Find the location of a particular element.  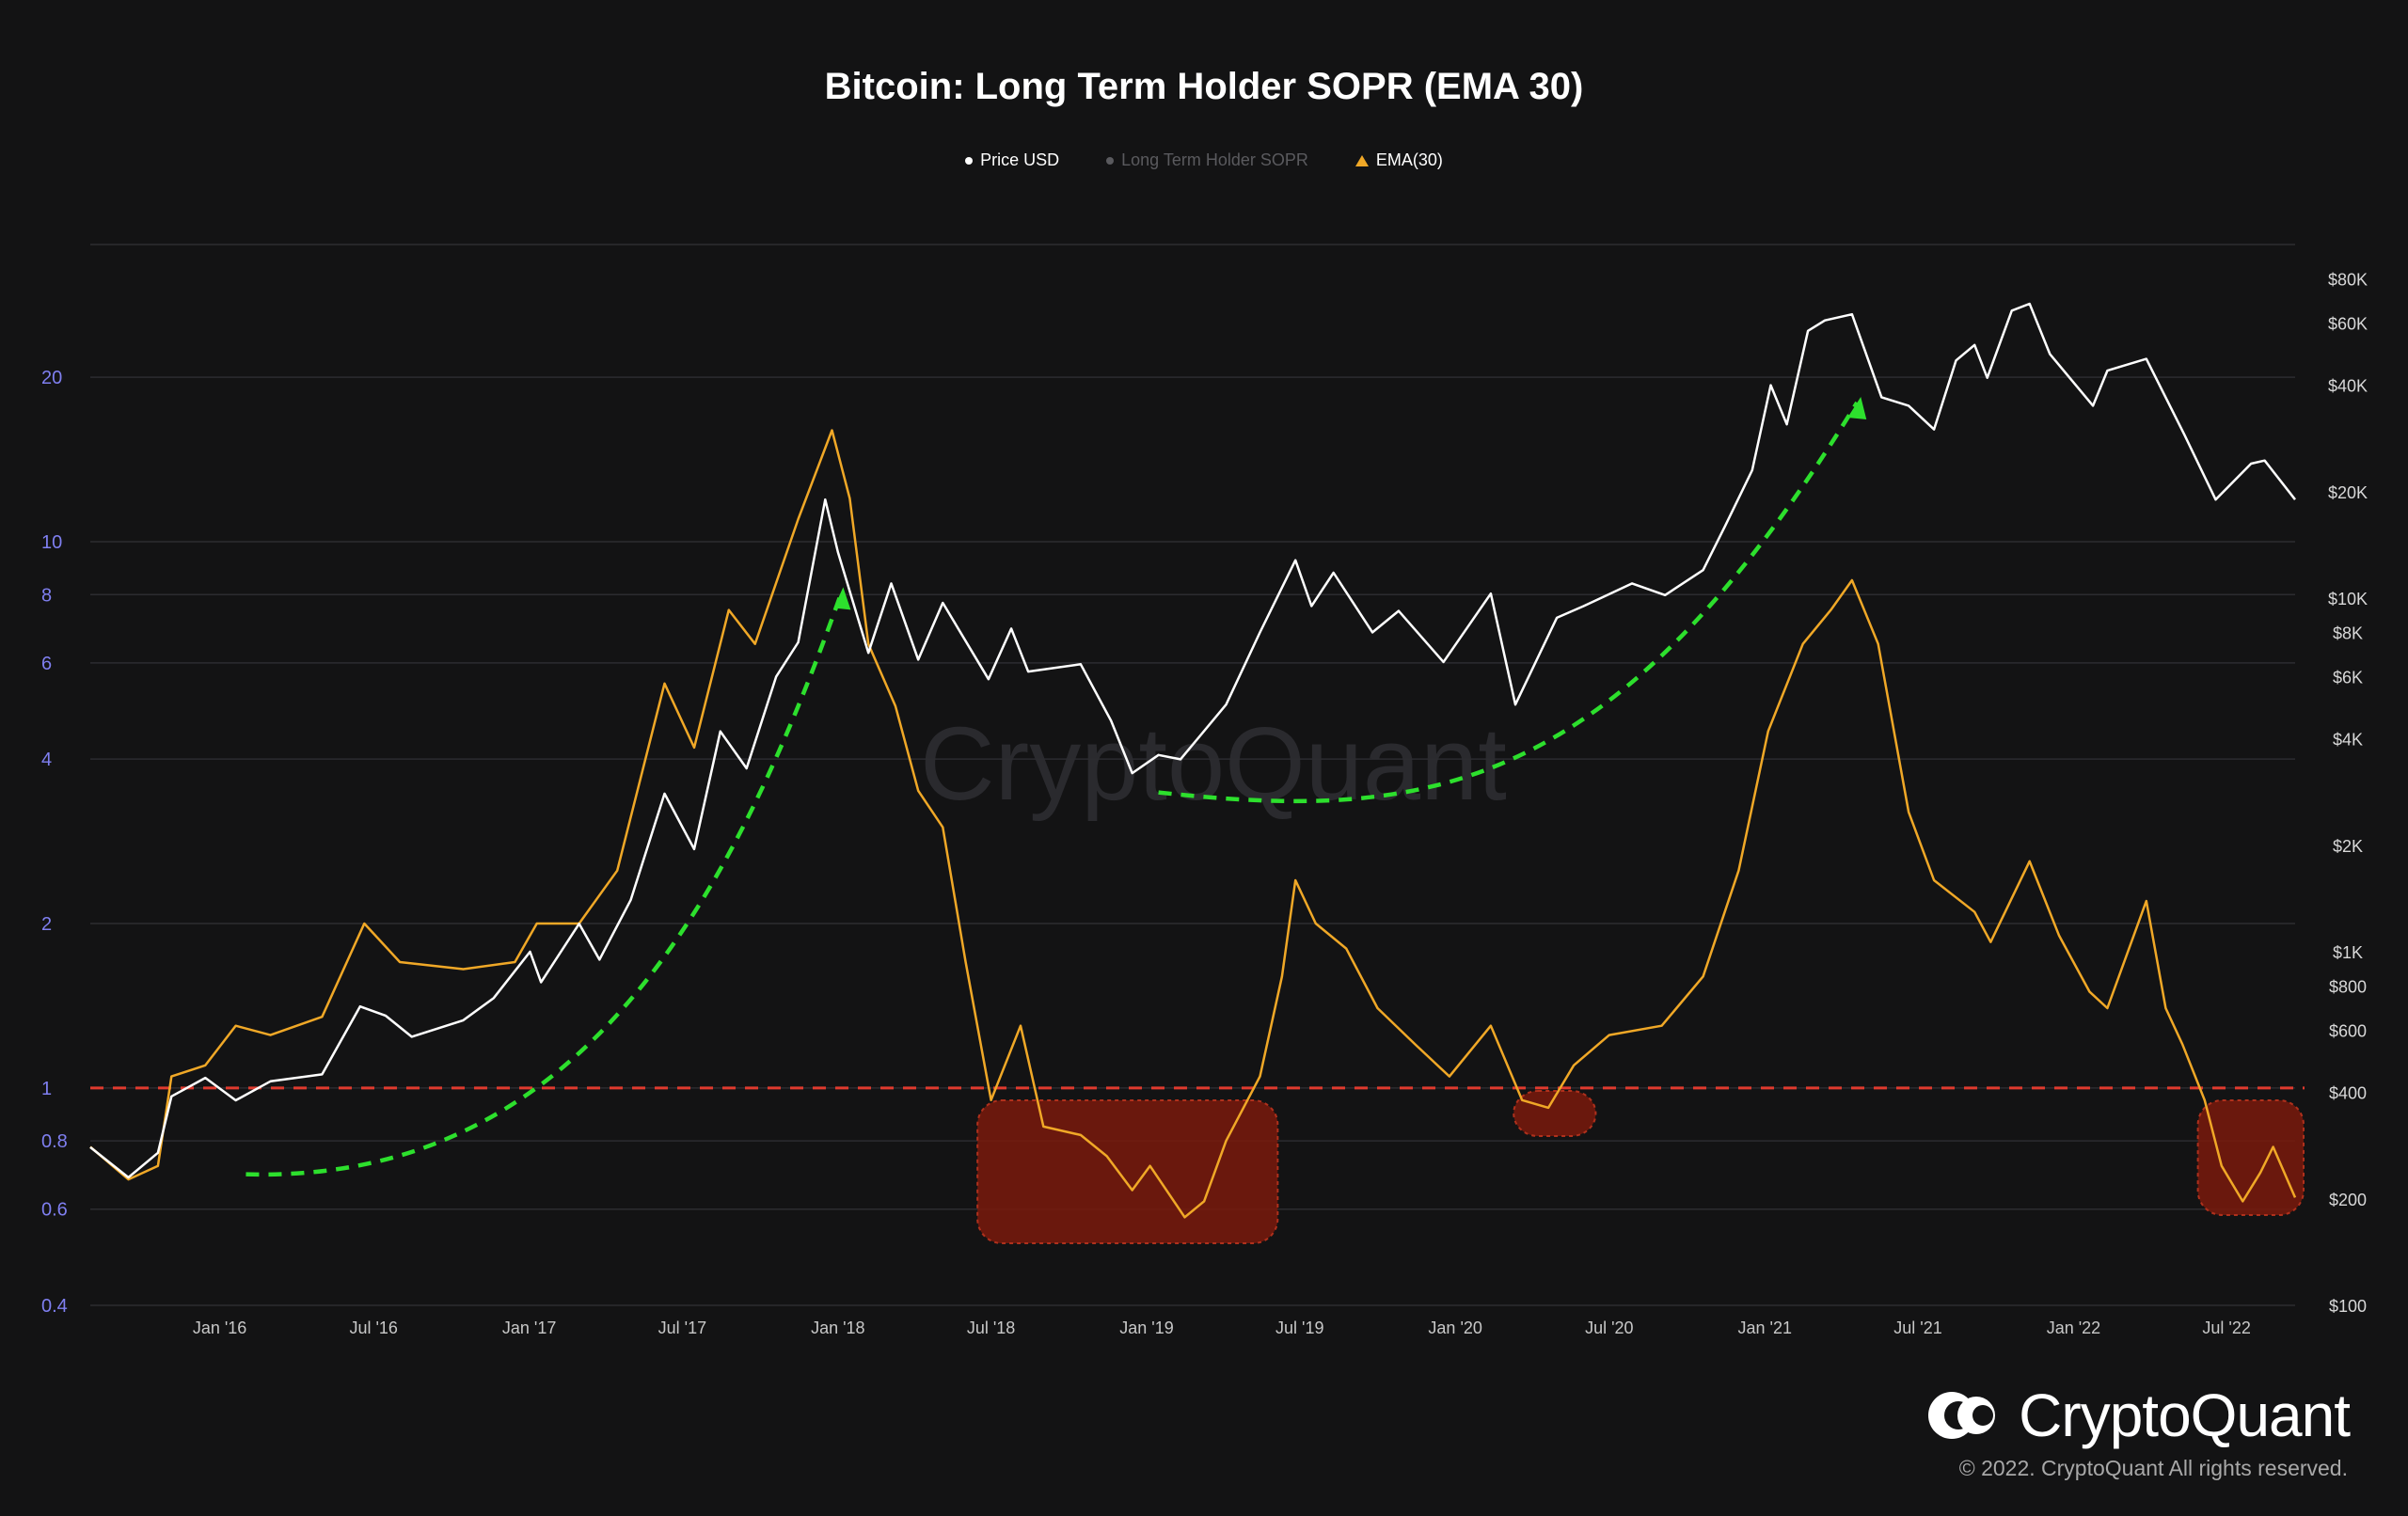

right-axis-tick-label: $400 is located at coordinates (2348, 1093).